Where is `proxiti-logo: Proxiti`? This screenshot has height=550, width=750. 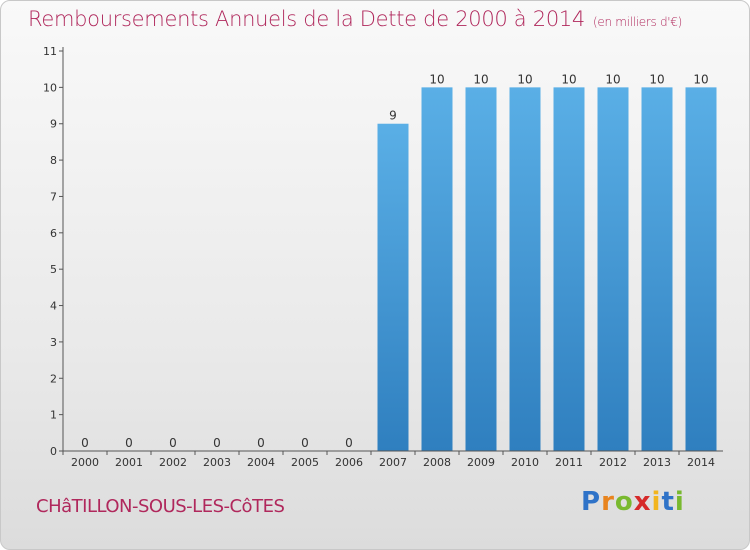 proxiti-logo: Proxiti is located at coordinates (633, 502).